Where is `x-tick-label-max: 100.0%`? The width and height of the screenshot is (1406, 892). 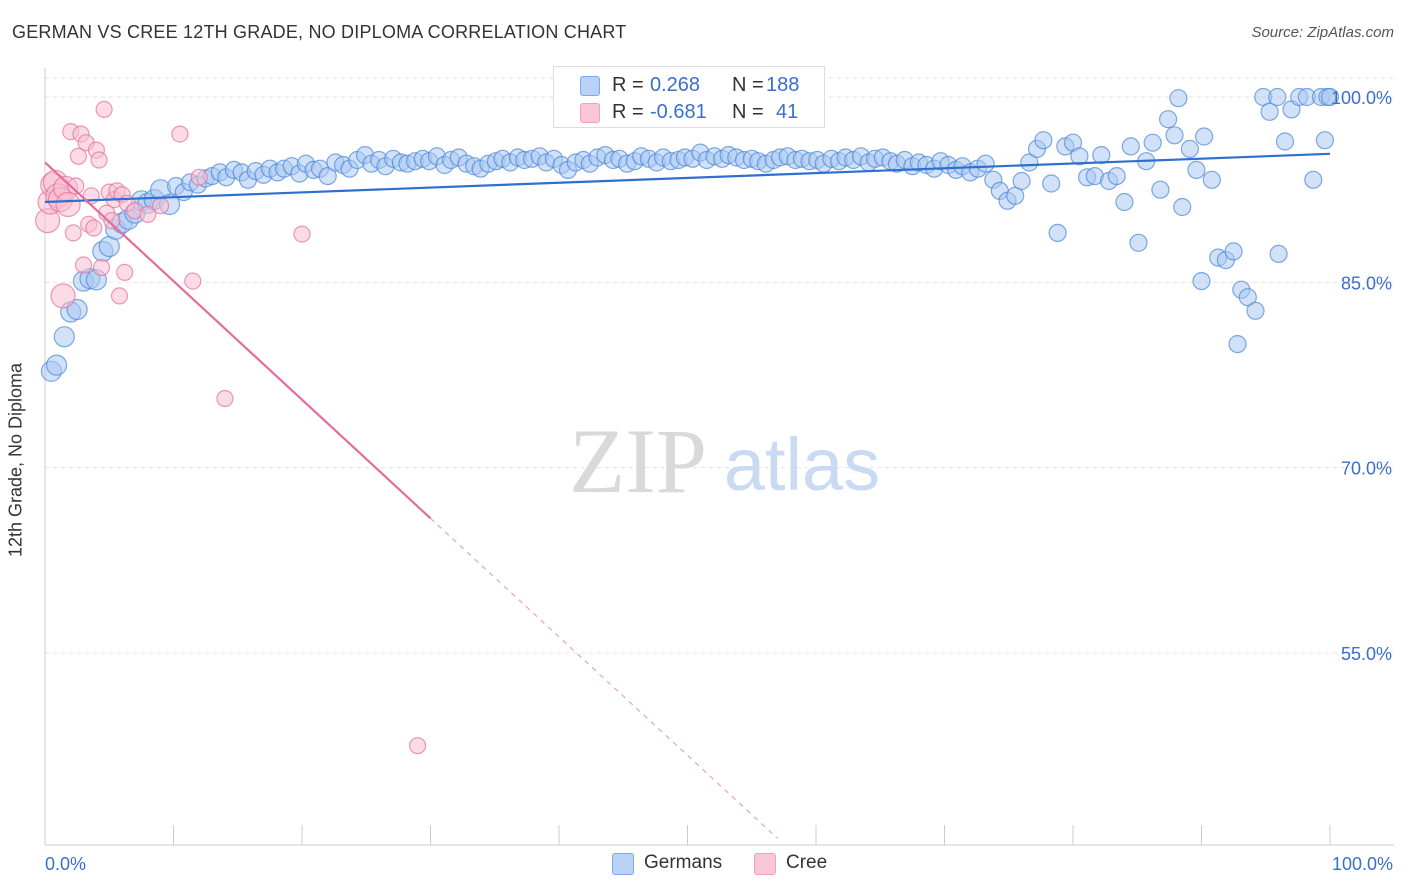
x-tick-label-max: 100.0% is located at coordinates (1362, 864).